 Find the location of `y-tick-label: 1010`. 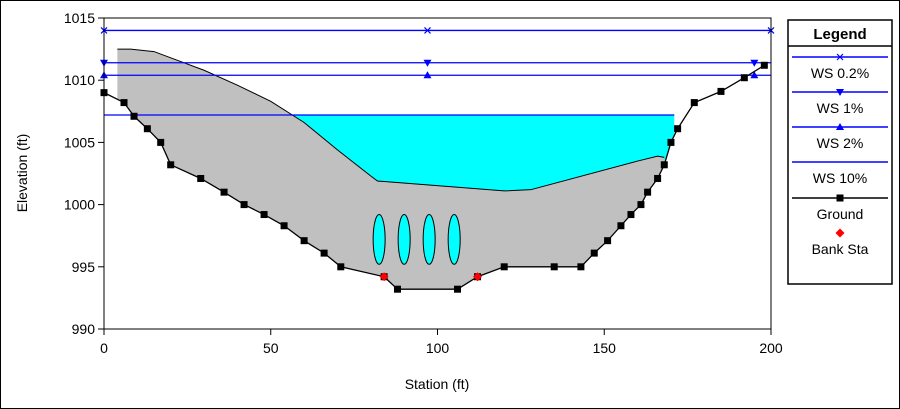

y-tick-label: 1010 is located at coordinates (79, 80).